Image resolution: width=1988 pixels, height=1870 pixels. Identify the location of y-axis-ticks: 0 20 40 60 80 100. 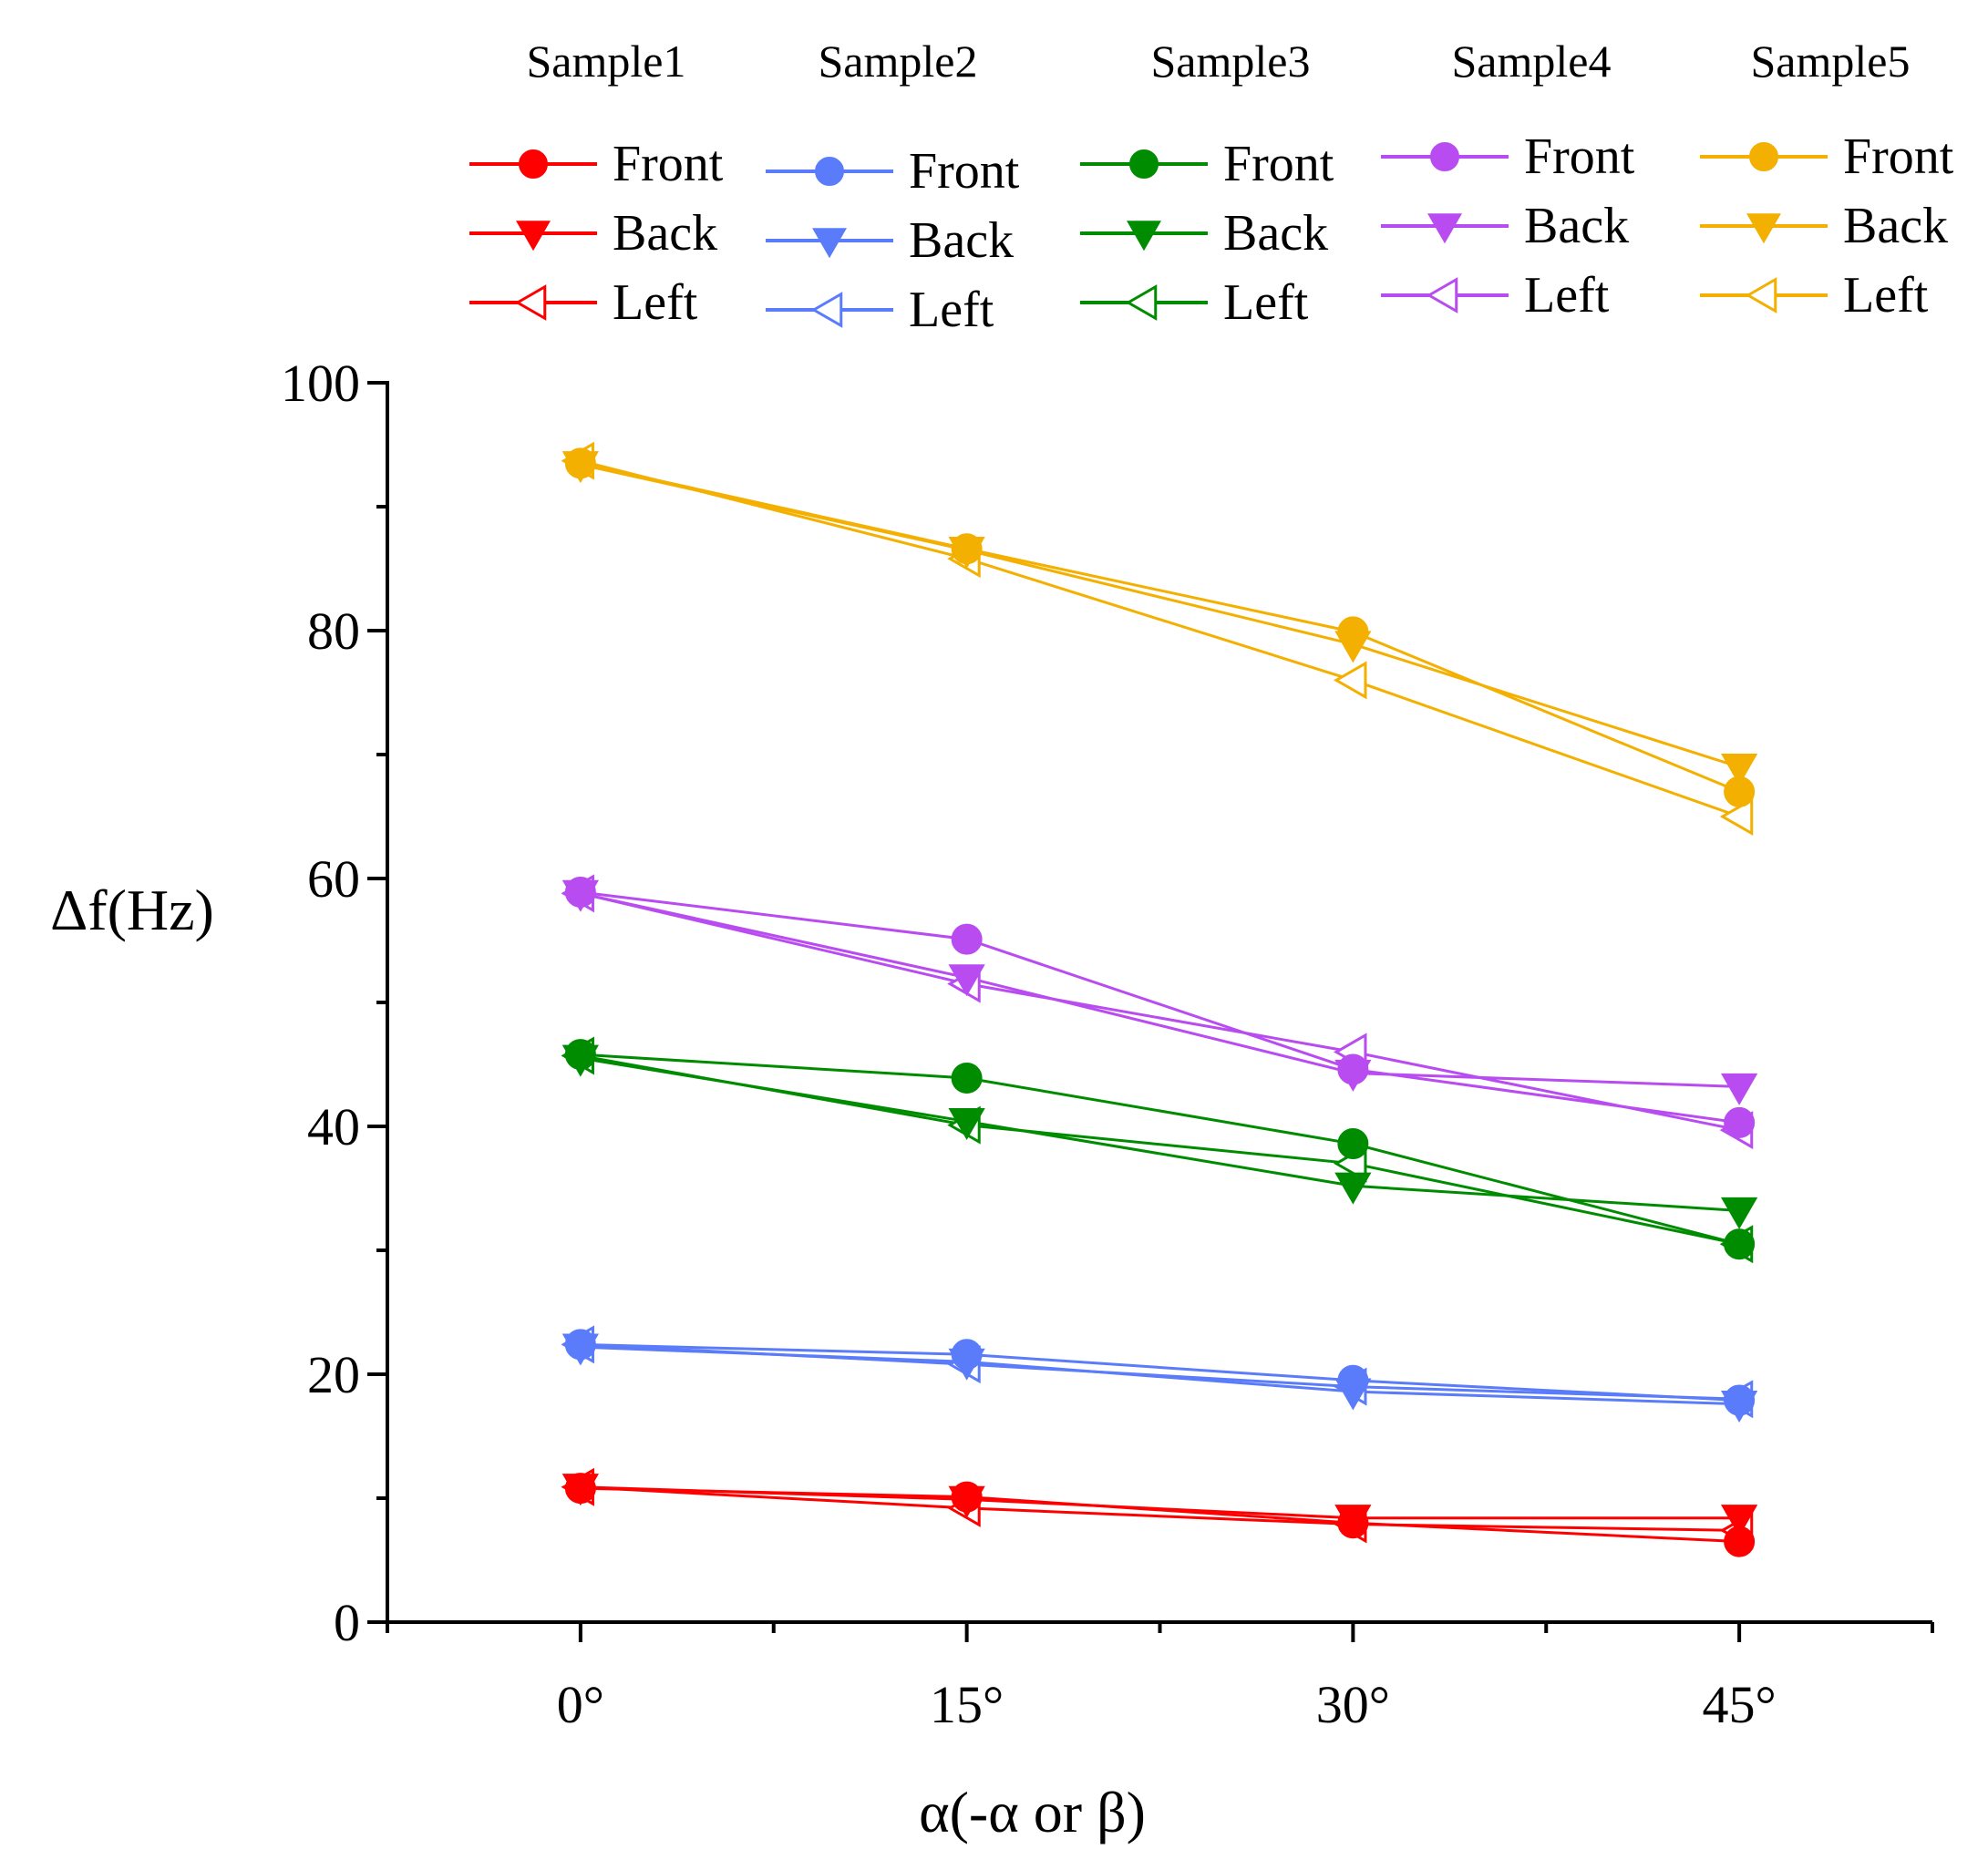
(334, 1003).